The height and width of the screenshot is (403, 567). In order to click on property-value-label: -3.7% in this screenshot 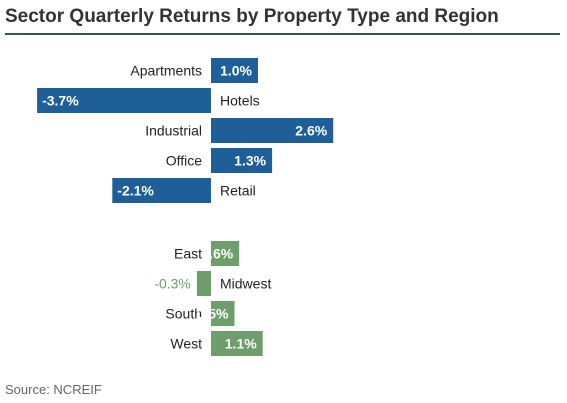, I will do `click(60, 101)`.